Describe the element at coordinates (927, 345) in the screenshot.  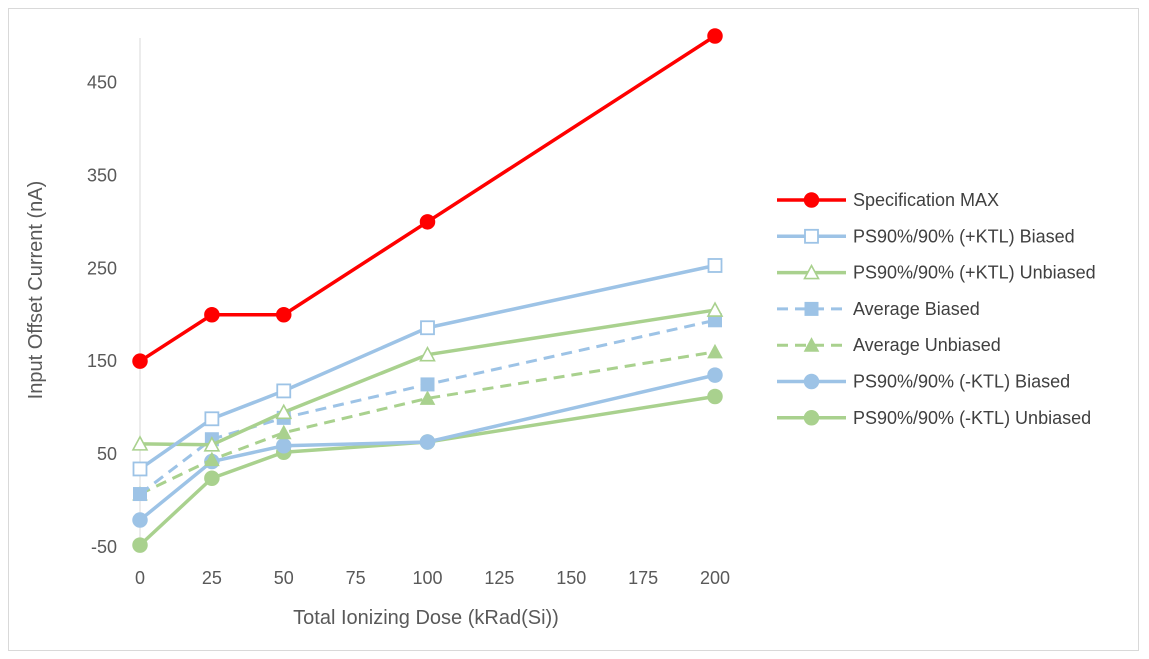
I see `legend-label: Average Unbiased` at that location.